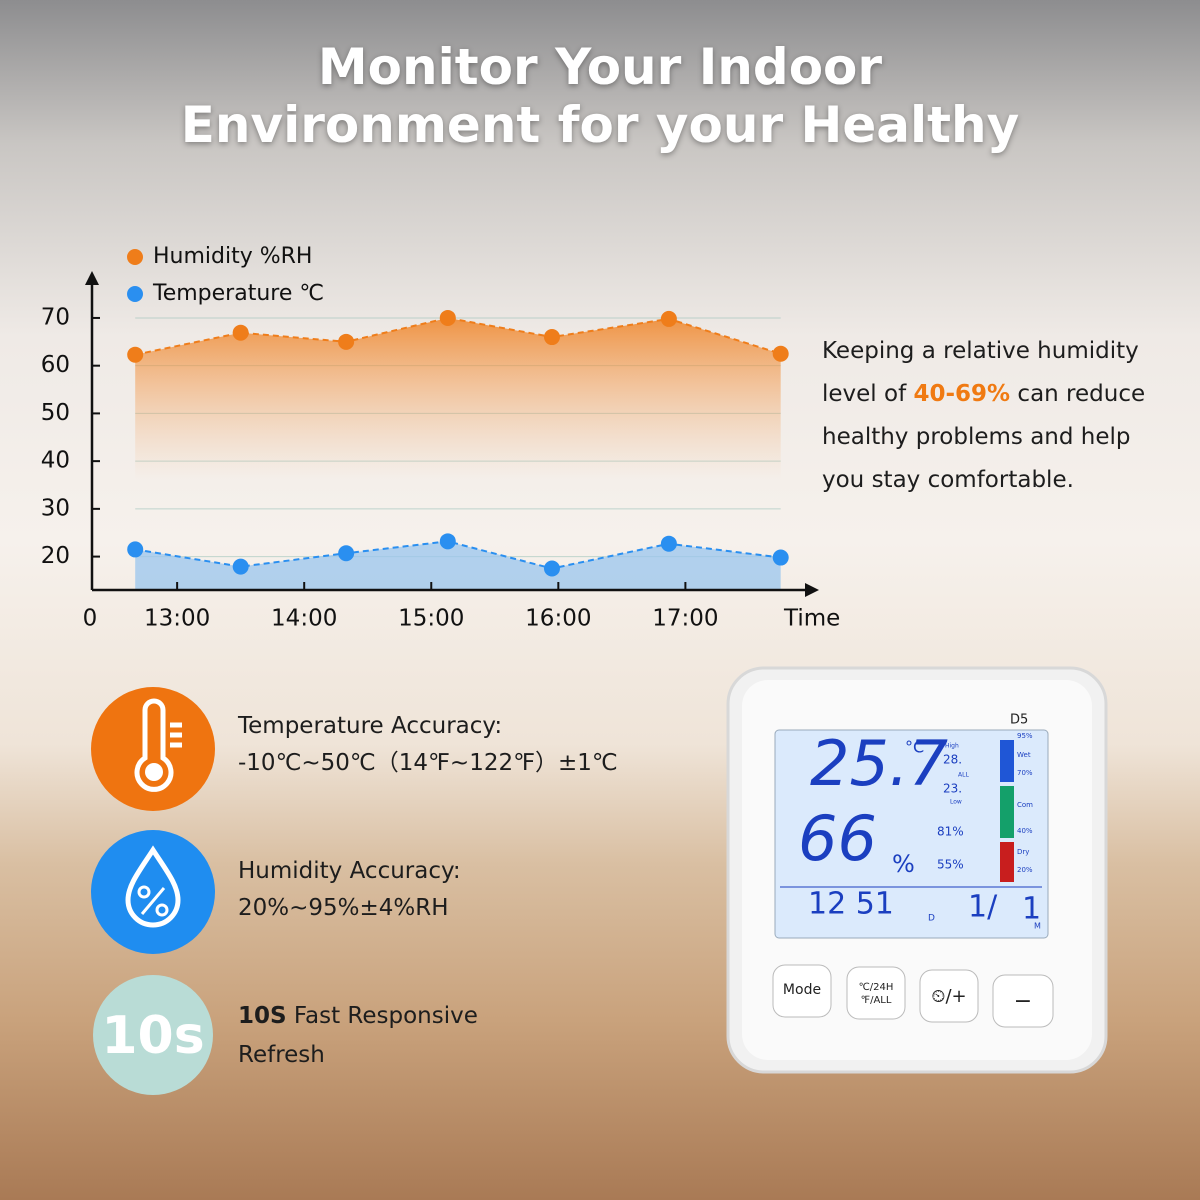  I want to click on lcd-unit: %, so click(903, 864).